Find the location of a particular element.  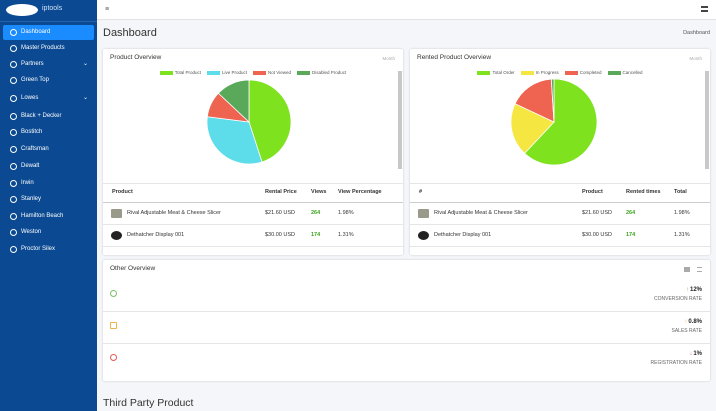

legend-label: Live Product is located at coordinates (235, 72).